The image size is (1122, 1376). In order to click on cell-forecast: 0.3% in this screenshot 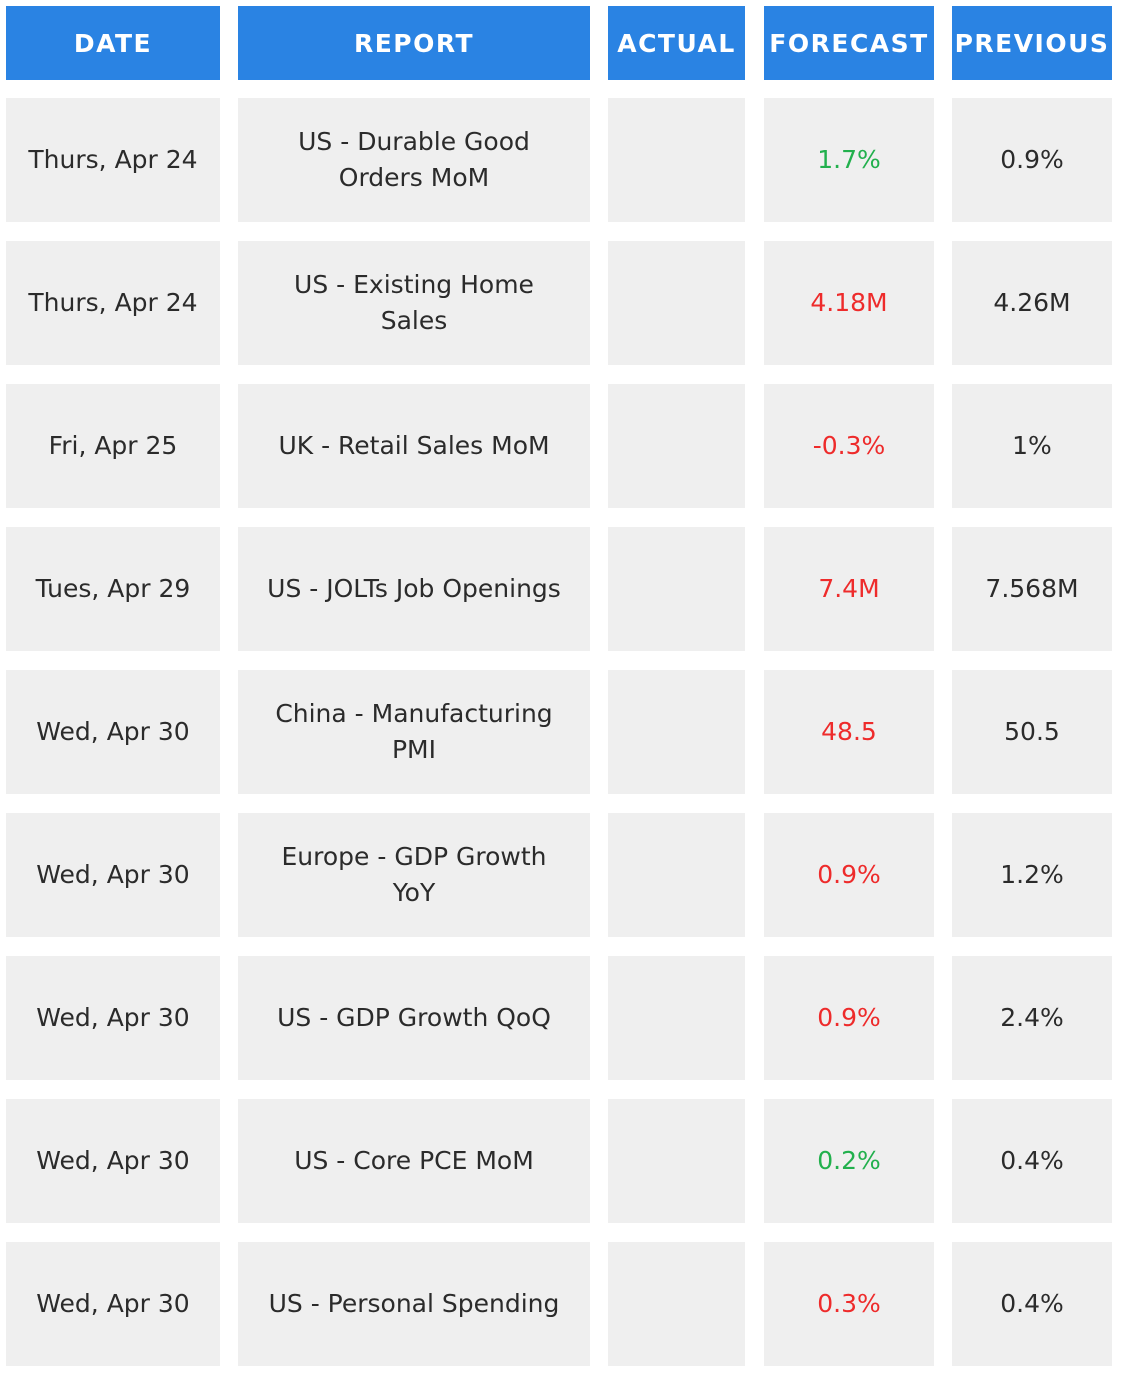, I will do `click(849, 1304)`.